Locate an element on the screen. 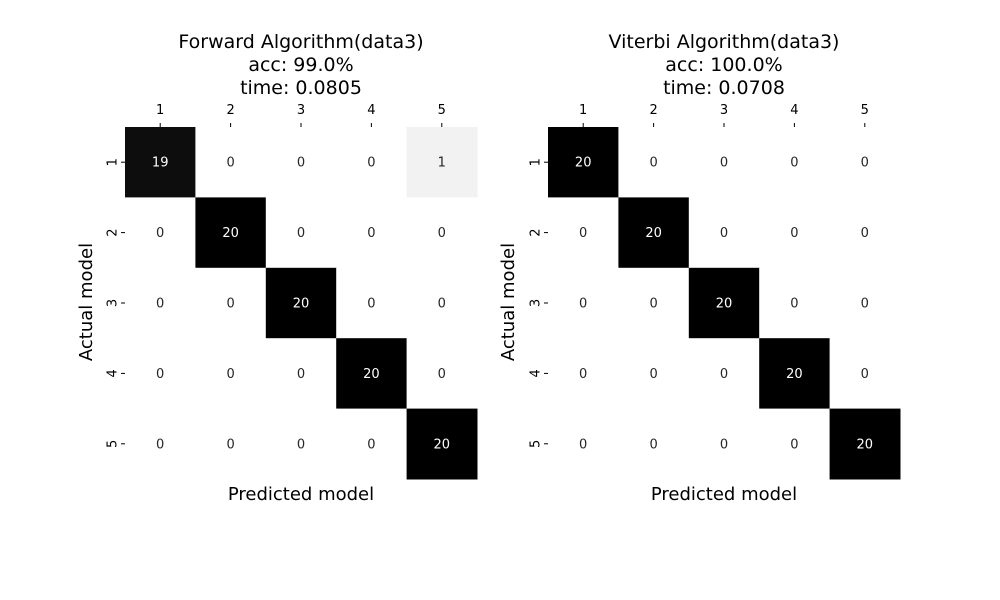 Image resolution: width=1000 pixels, height=600 pixels. chart-title-line-3: time: 0.0805 is located at coordinates (301, 88).